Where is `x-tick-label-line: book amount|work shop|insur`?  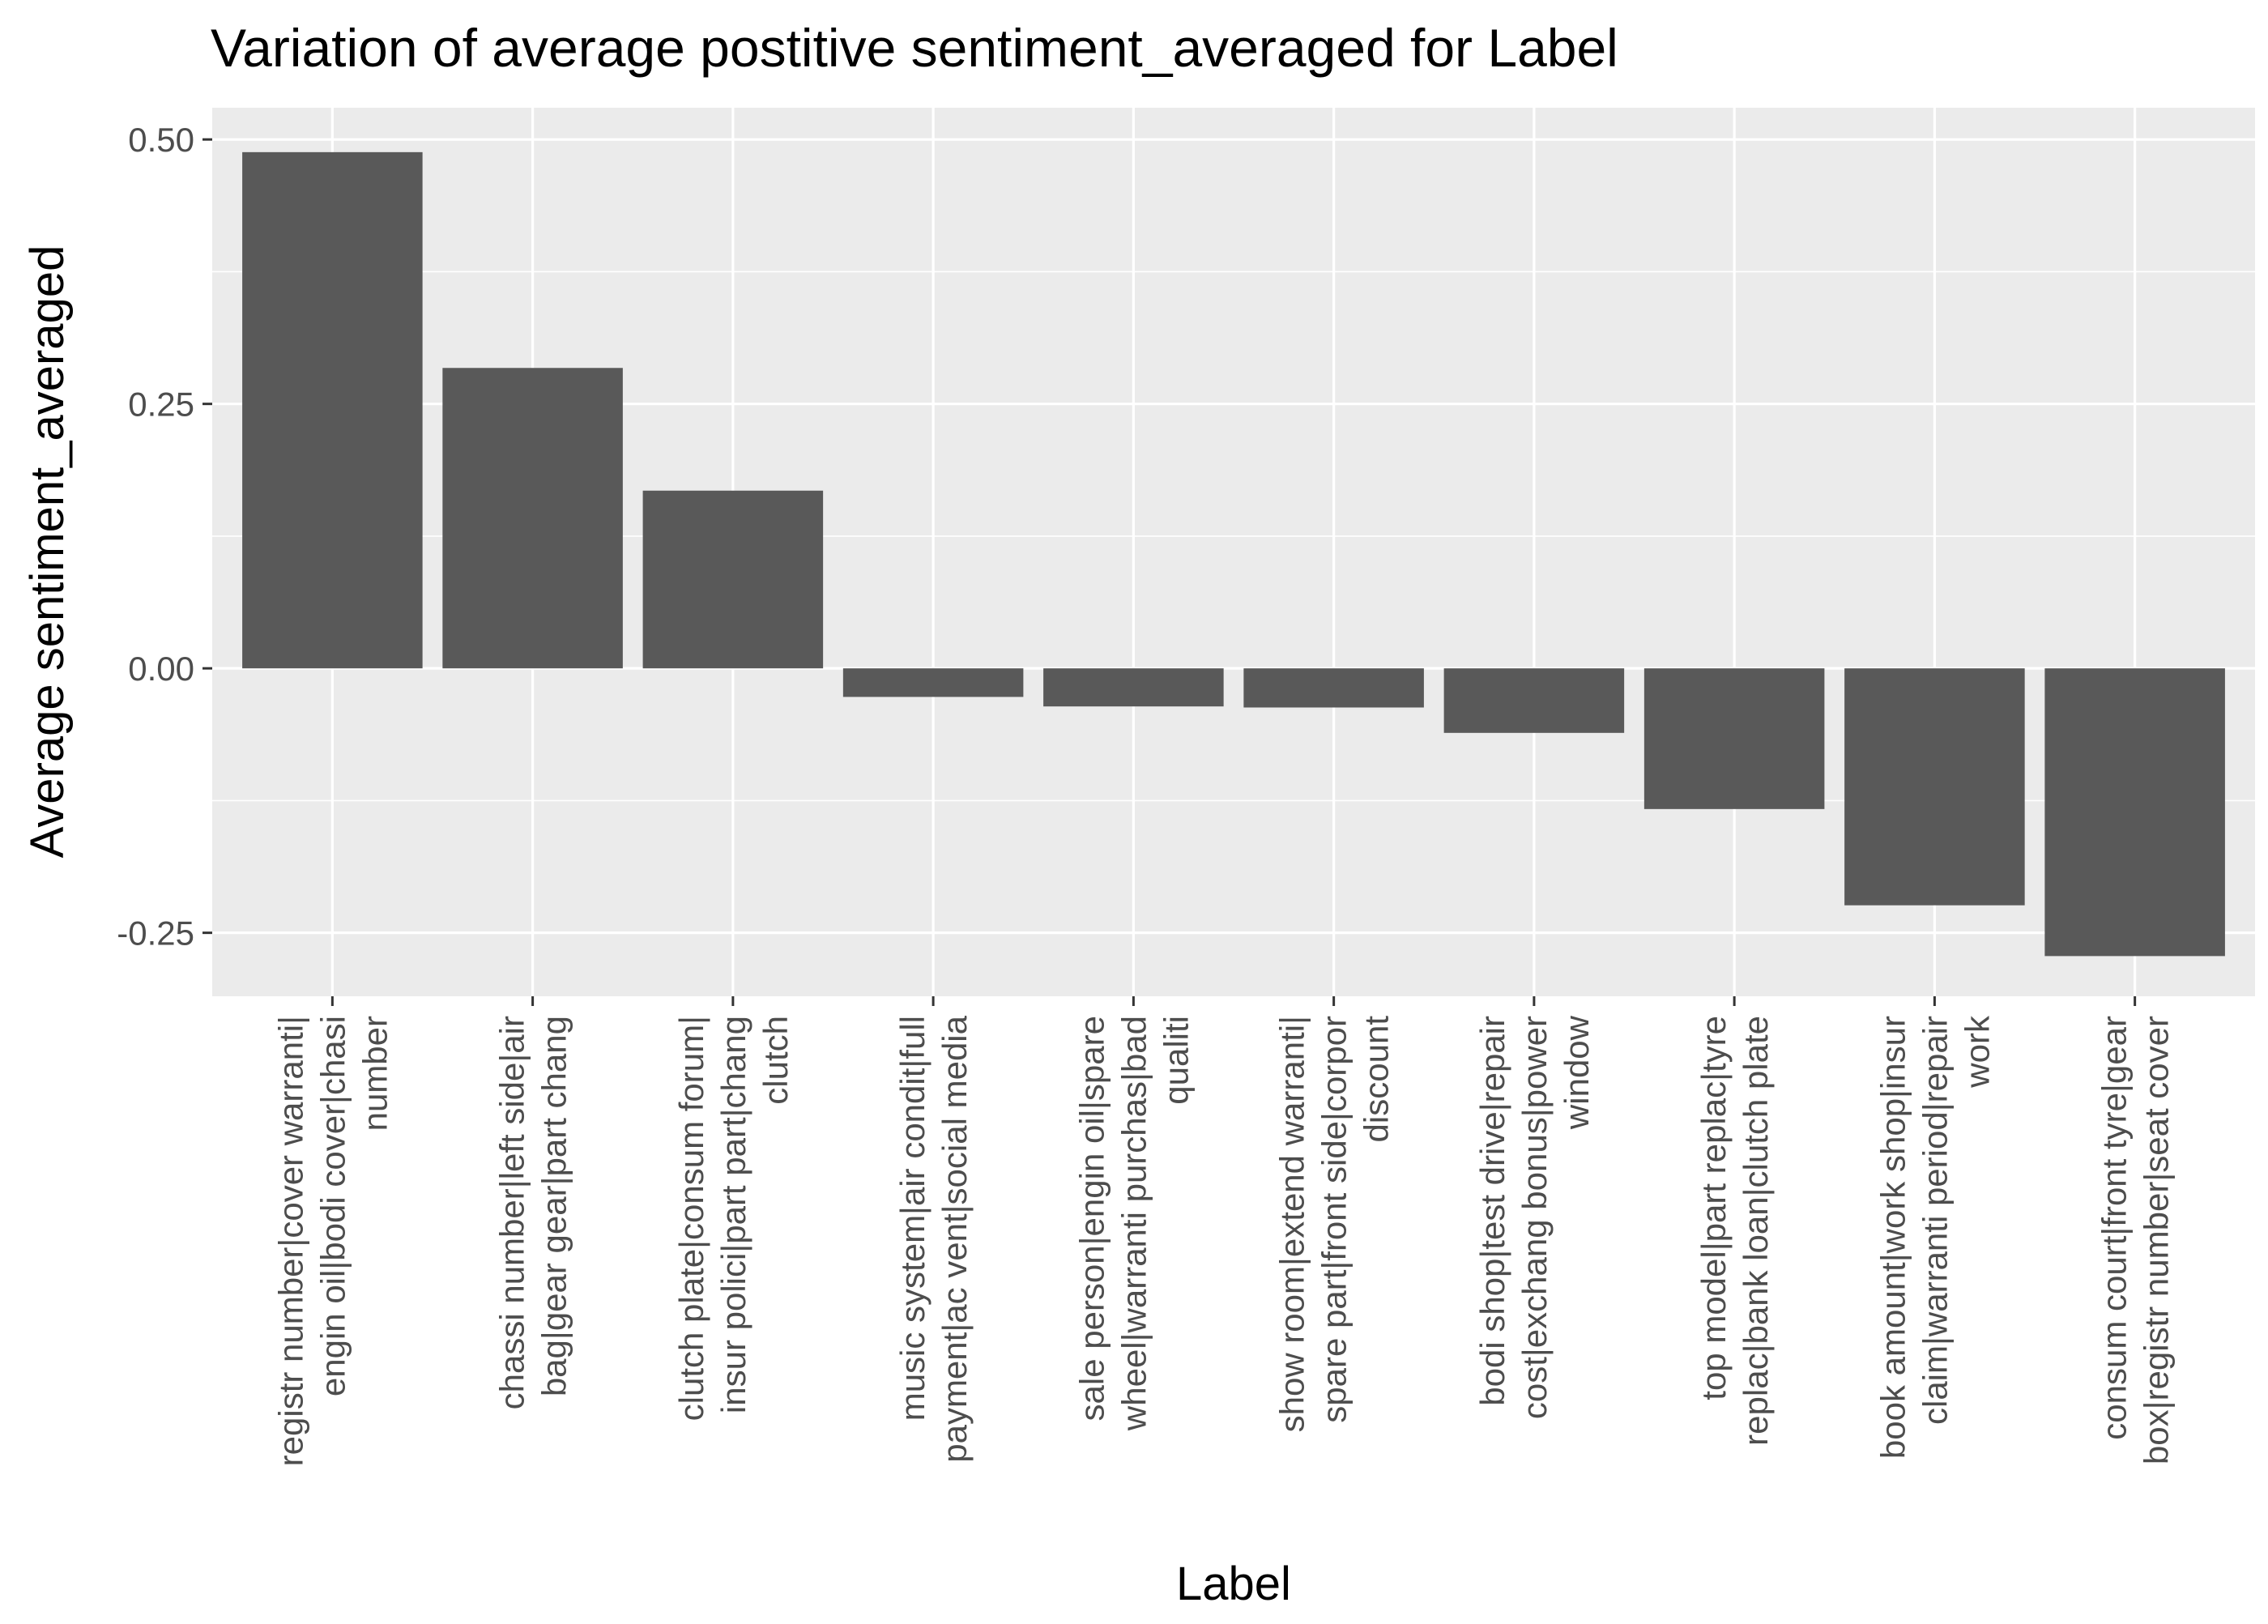 x-tick-label-line: book amount|work shop|insur is located at coordinates (1893, 1237).